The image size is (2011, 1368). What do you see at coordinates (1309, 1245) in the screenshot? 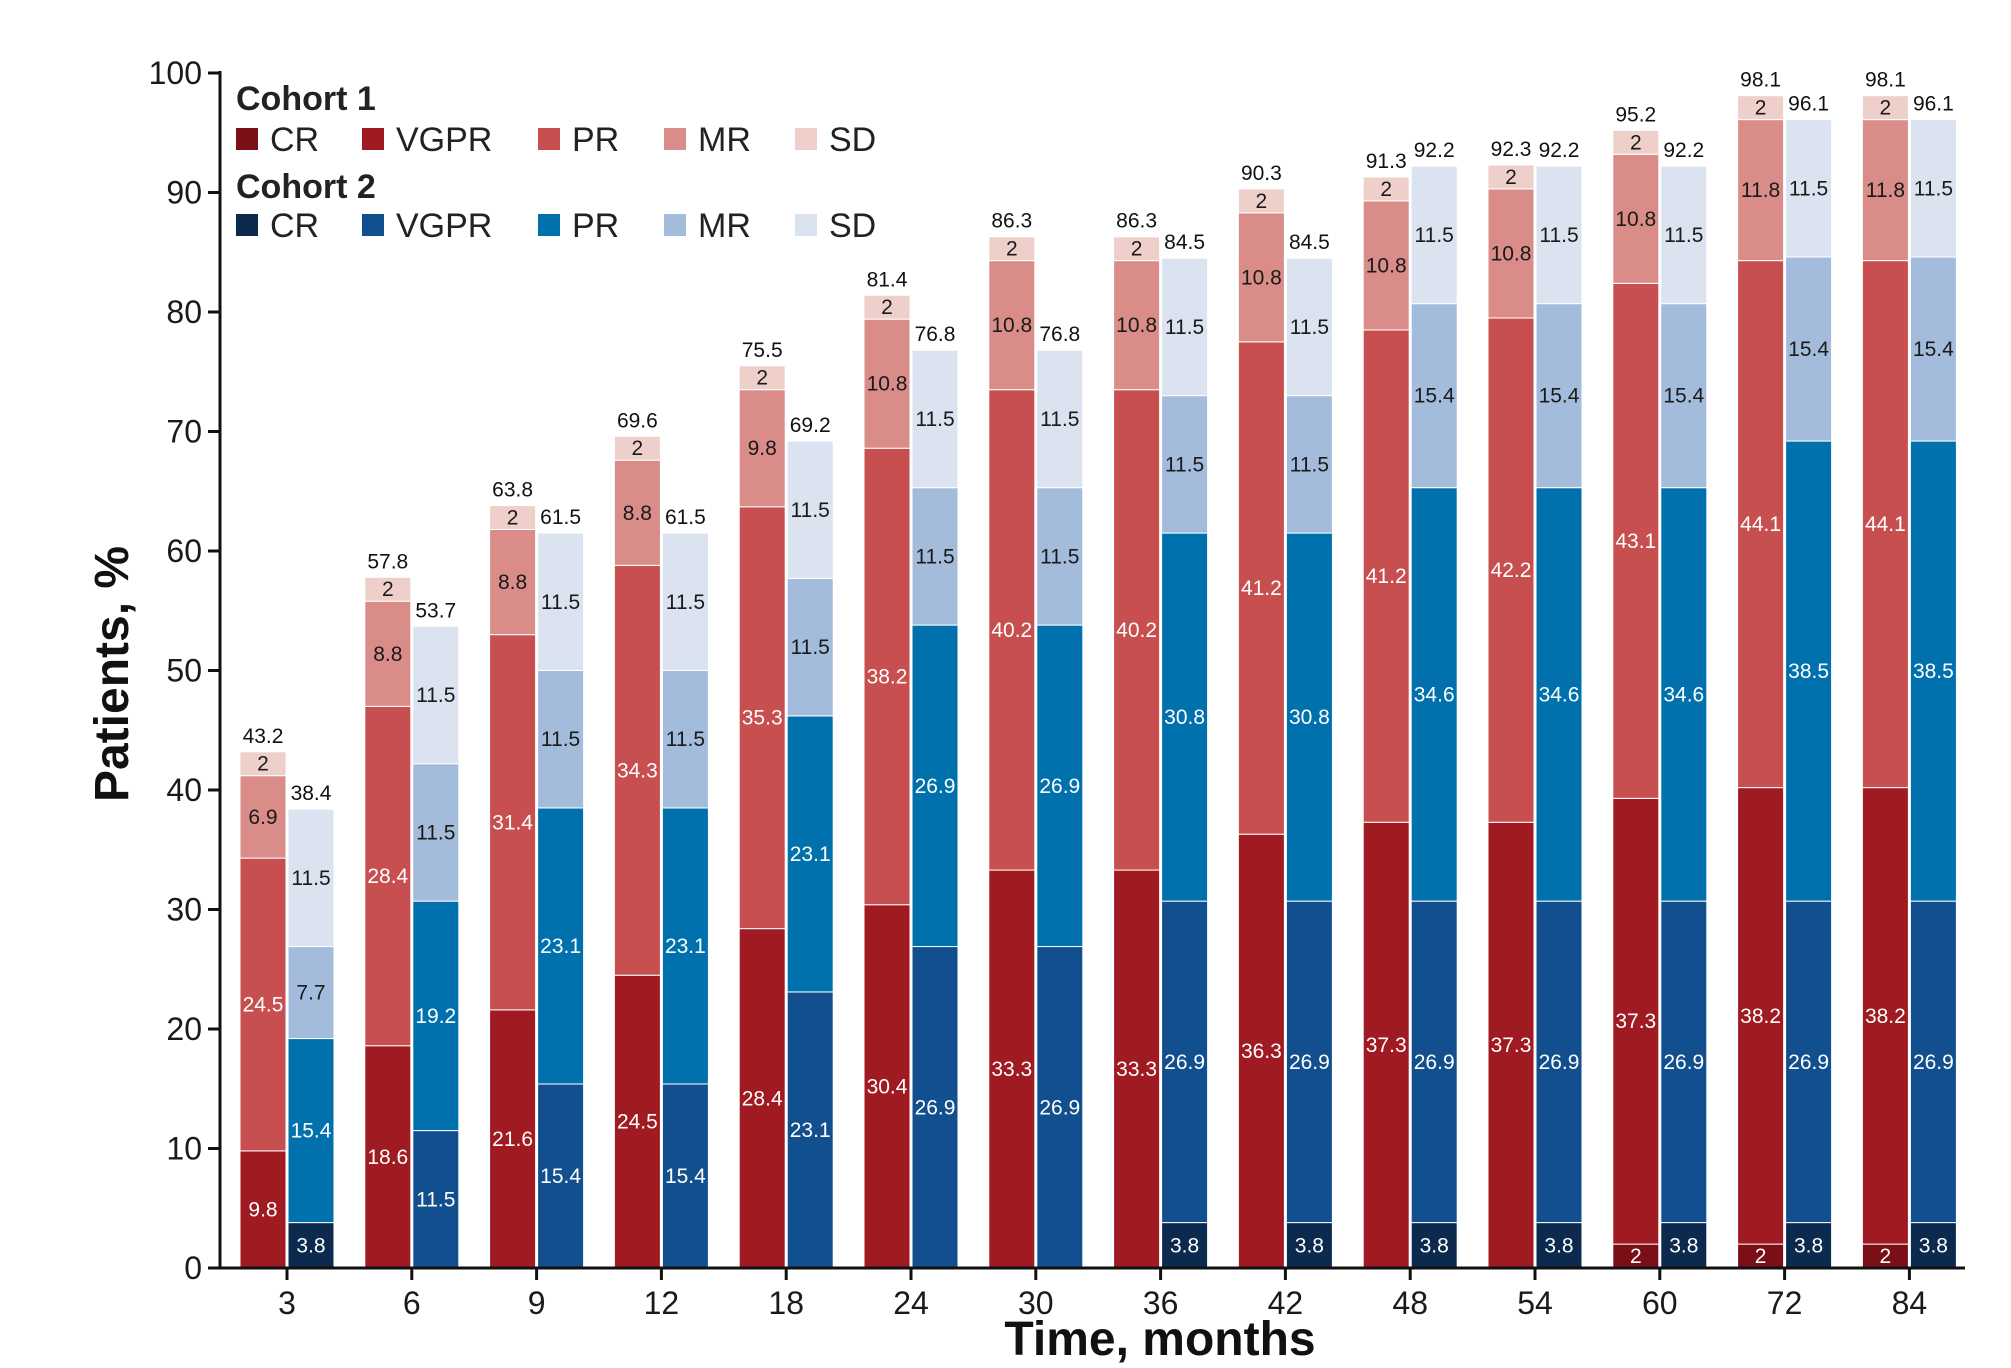
I see `bar-segment-cohort2-cr` at bounding box center [1309, 1245].